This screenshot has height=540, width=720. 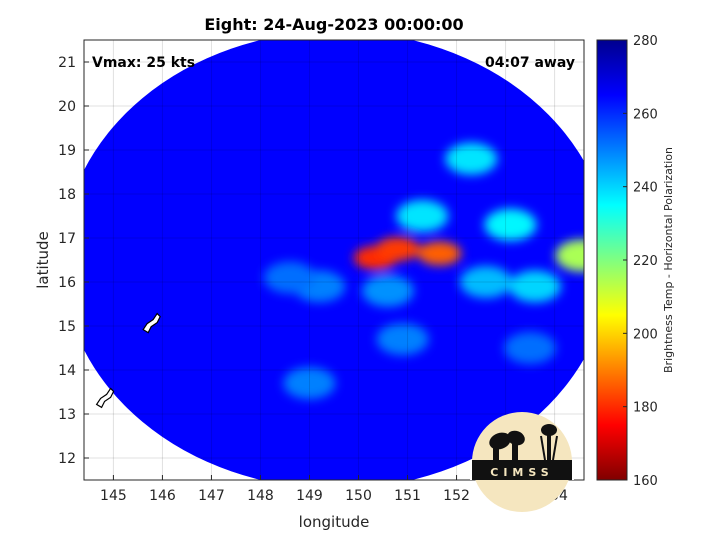 I want to click on colorbar-tick-label: 200, so click(x=645, y=334).